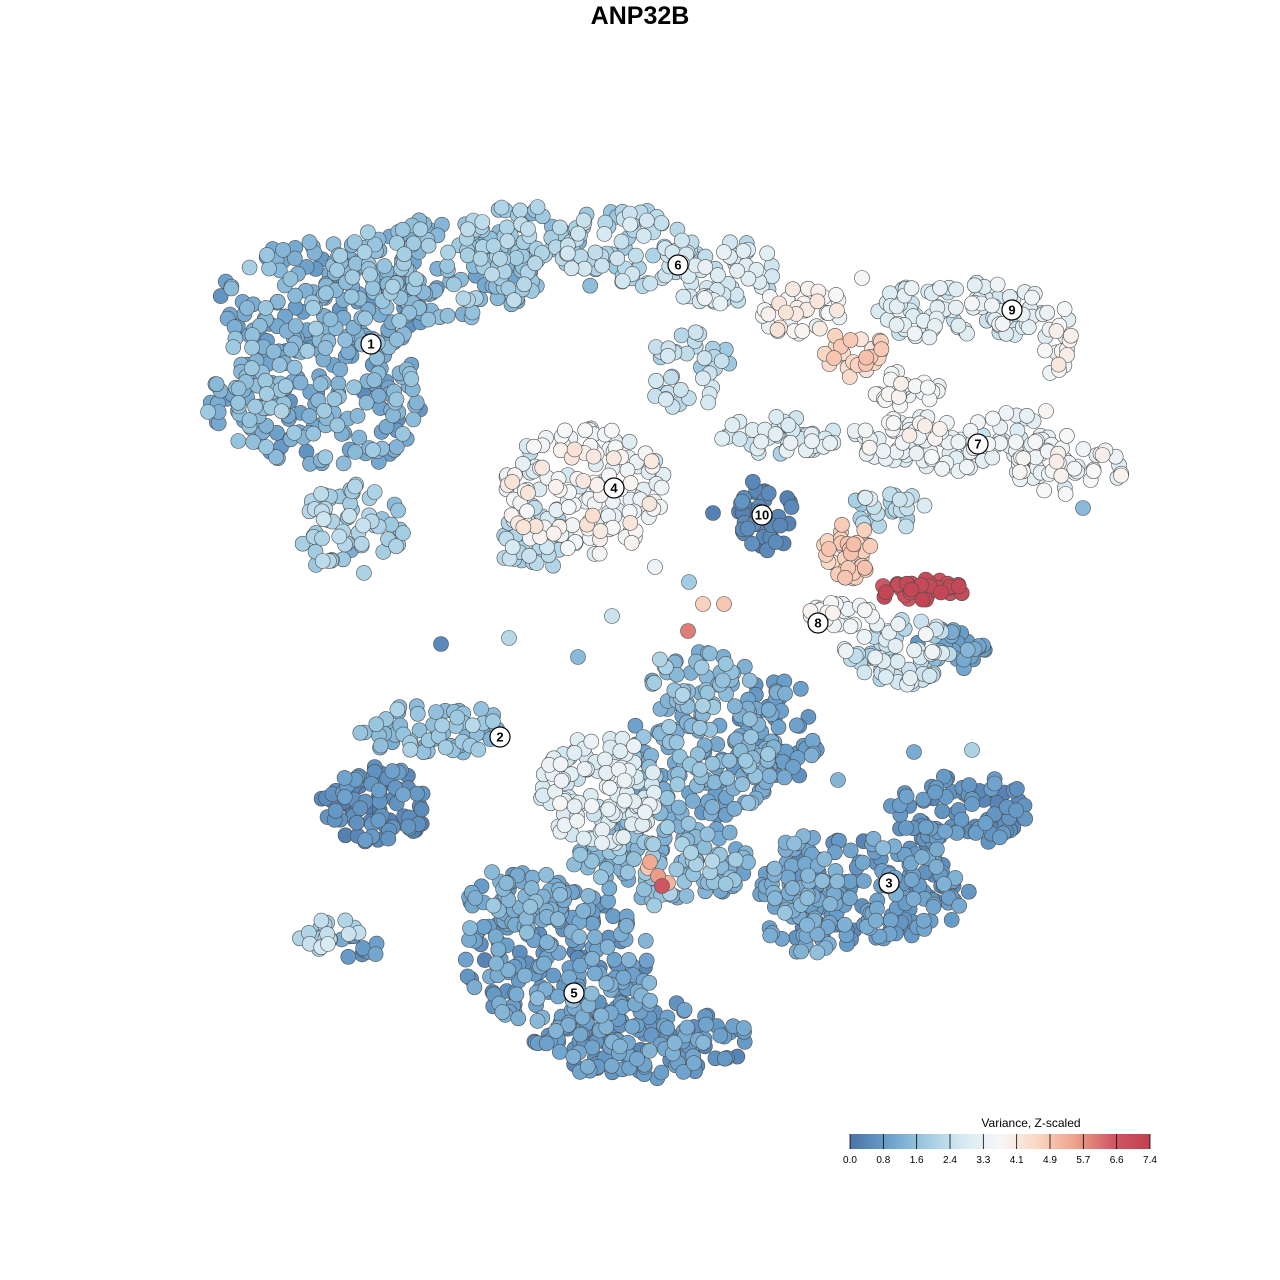 This screenshot has width=1280, height=1280. What do you see at coordinates (614, 488) in the screenshot?
I see `cluster-label-text: 4` at bounding box center [614, 488].